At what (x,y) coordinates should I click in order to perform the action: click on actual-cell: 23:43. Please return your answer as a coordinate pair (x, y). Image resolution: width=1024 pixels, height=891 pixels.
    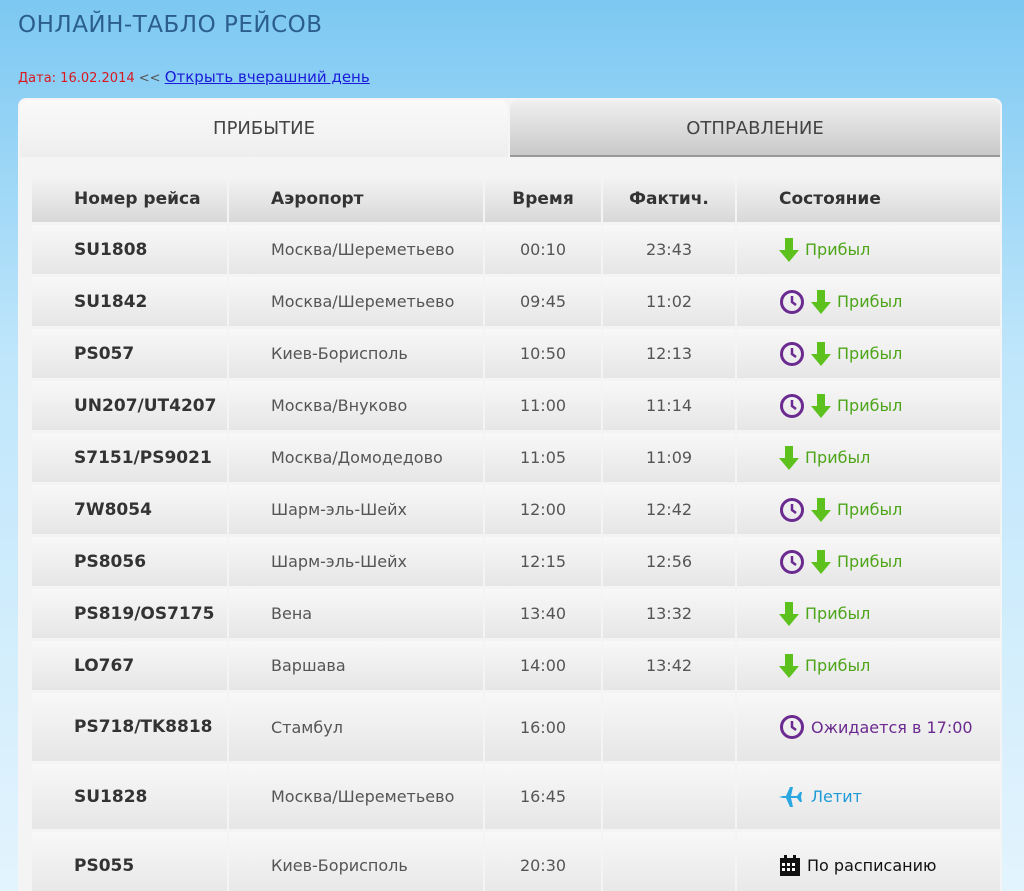
    Looking at the image, I should click on (669, 249).